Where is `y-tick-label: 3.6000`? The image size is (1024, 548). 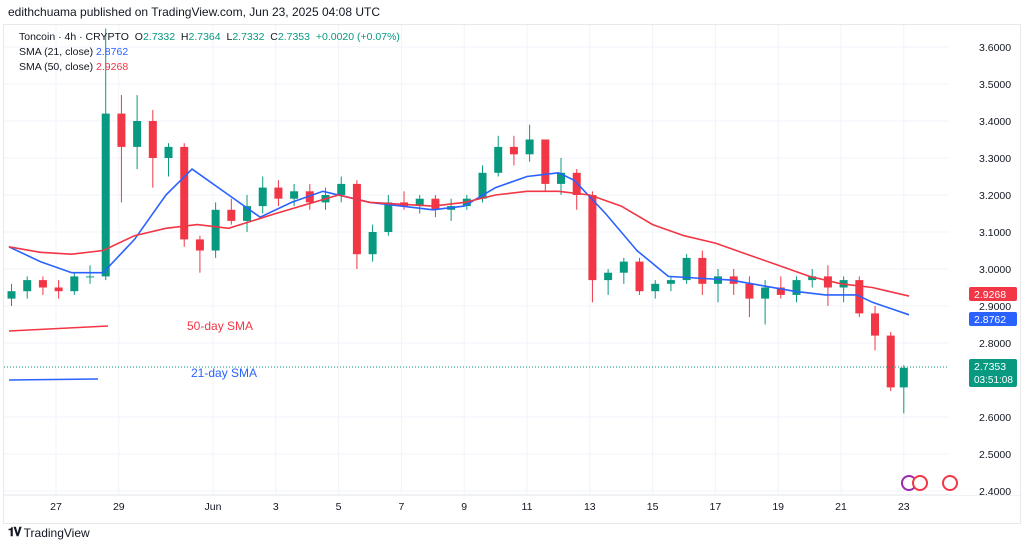
y-tick-label: 3.6000 is located at coordinates (995, 48).